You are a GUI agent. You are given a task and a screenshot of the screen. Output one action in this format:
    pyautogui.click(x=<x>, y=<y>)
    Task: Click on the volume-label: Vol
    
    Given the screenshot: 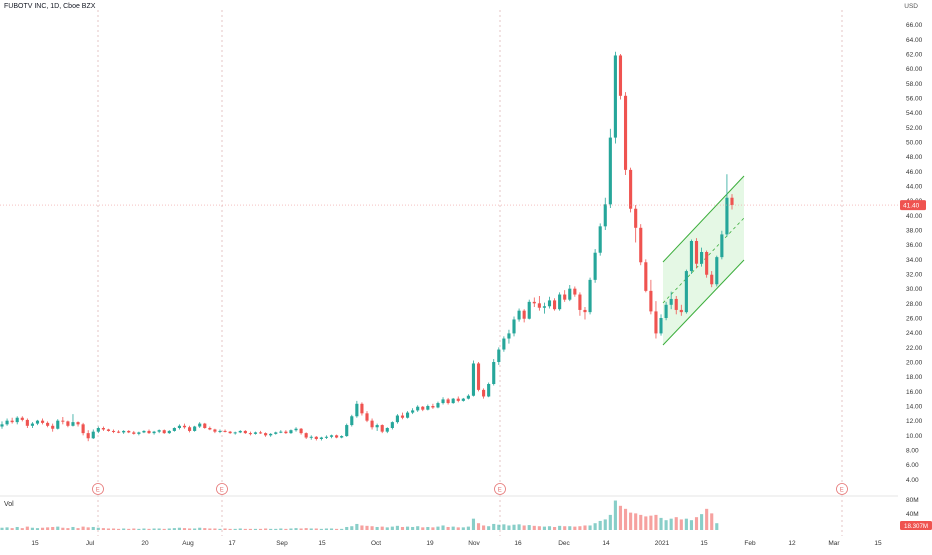 What is the action you would take?
    pyautogui.click(x=9, y=504)
    